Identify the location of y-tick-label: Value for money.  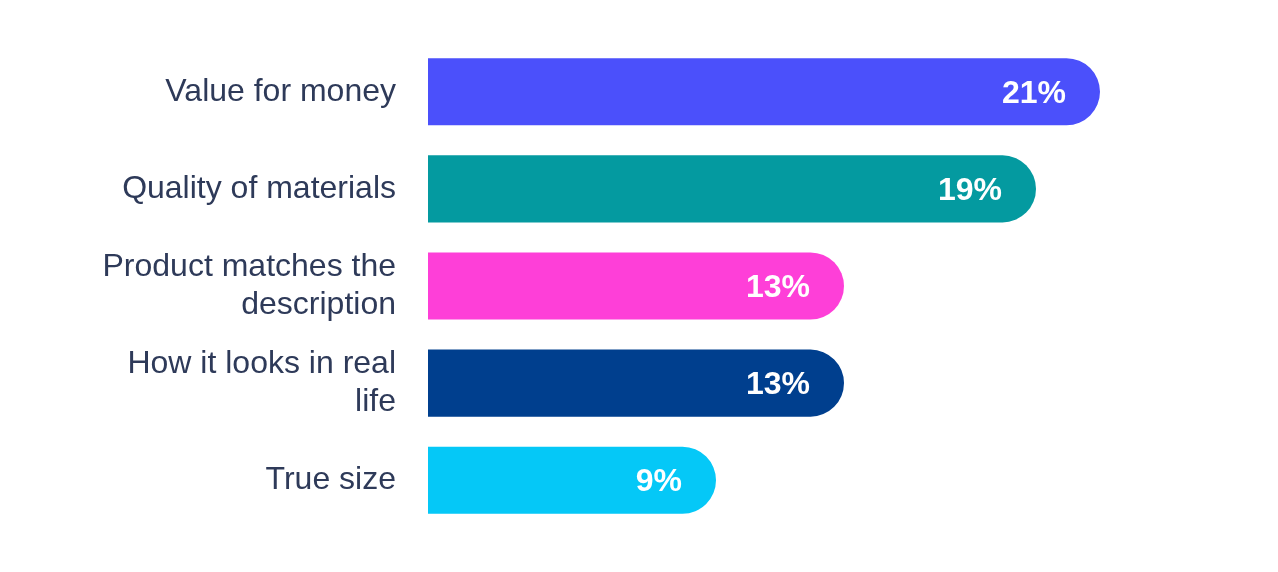
(280, 89).